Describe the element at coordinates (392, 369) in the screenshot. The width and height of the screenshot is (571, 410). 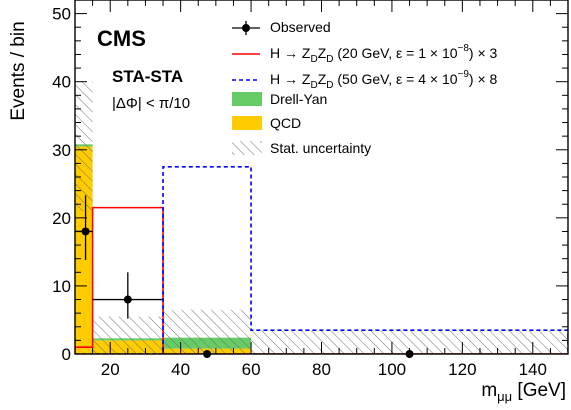
I see `x-tick-label: 100` at that location.